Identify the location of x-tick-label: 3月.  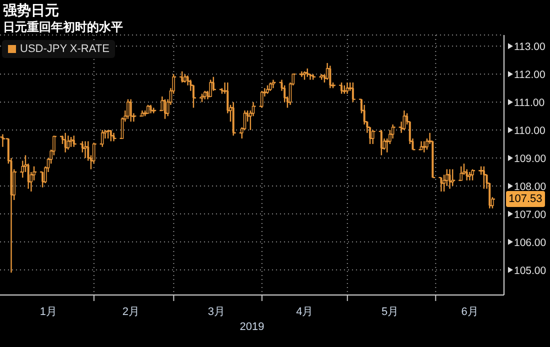
(216, 312).